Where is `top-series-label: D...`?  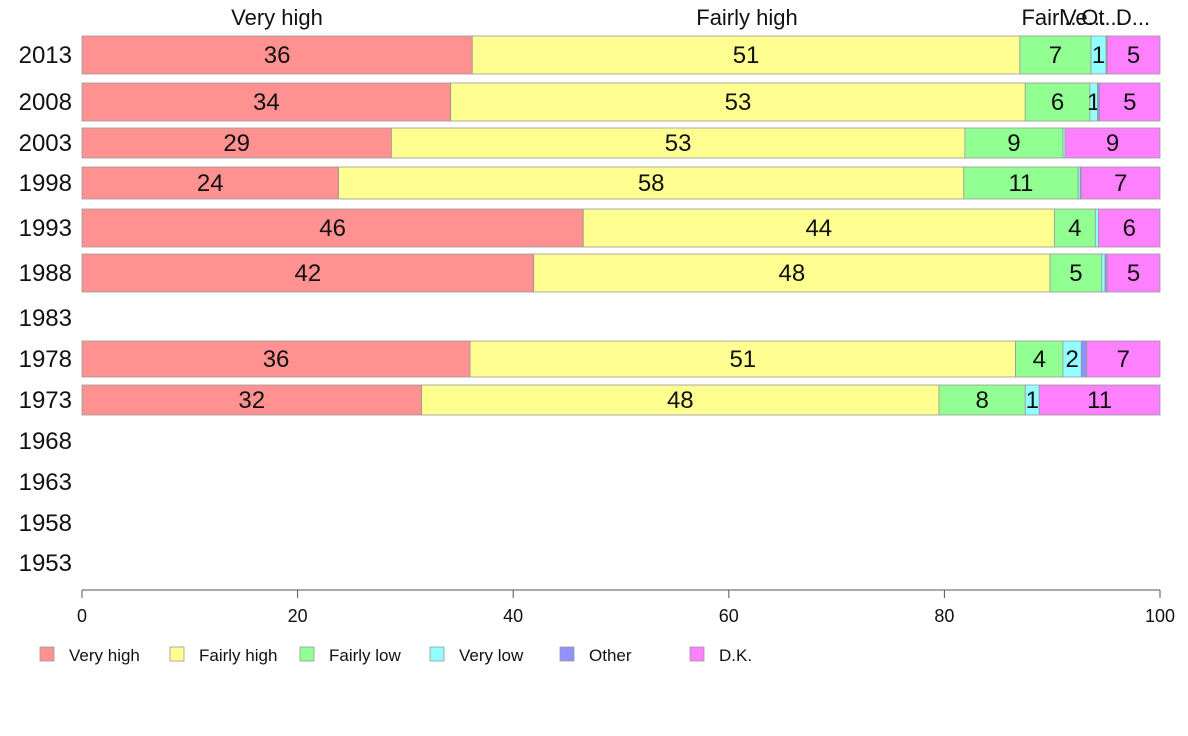 top-series-label: D... is located at coordinates (1133, 17).